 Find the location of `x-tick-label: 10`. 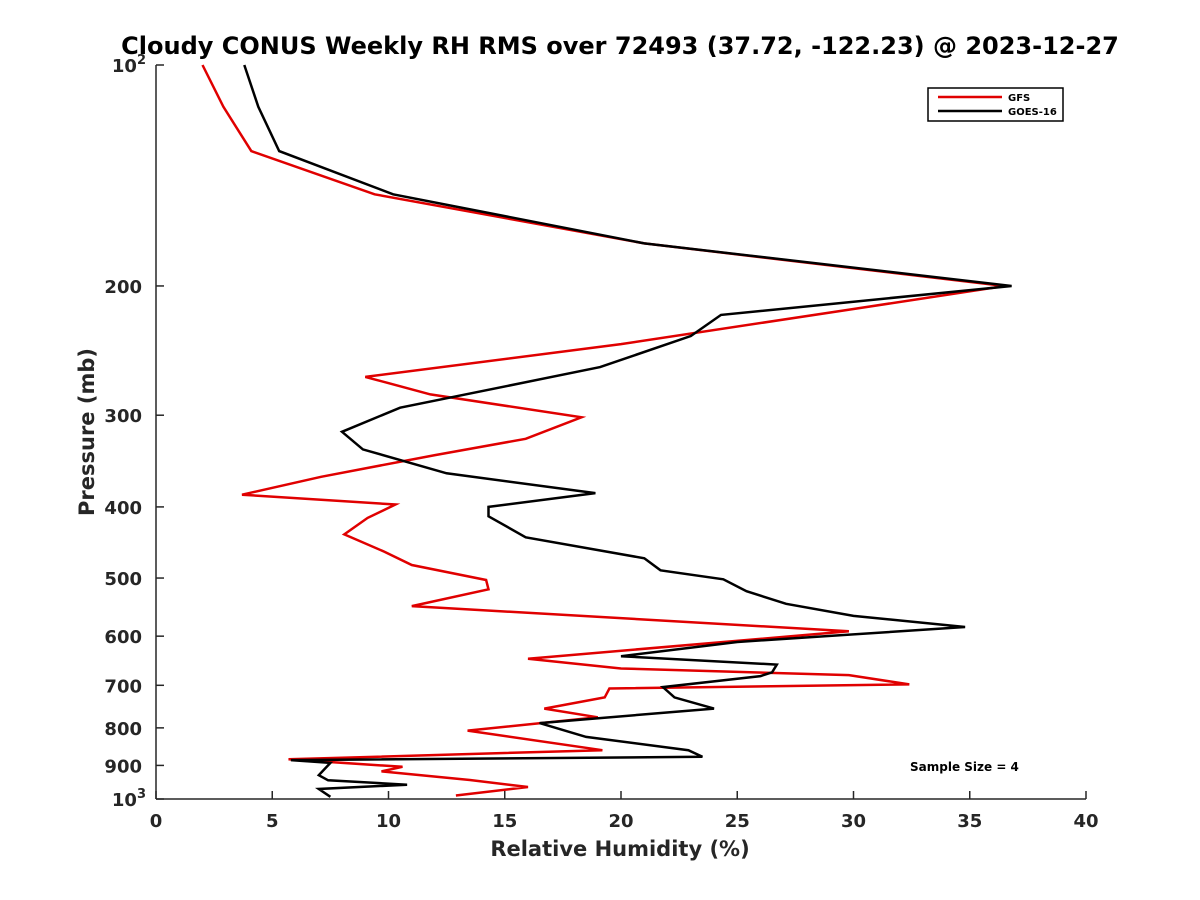

x-tick-label: 10 is located at coordinates (388, 821).